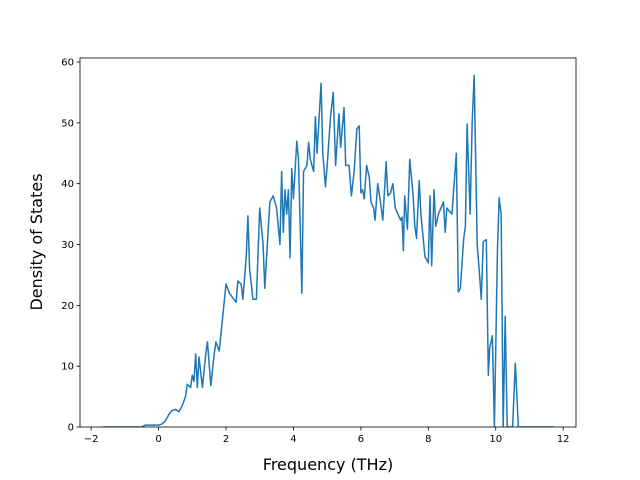 The image size is (640, 480). I want to click on y-tick-label: 10, so click(67, 367).